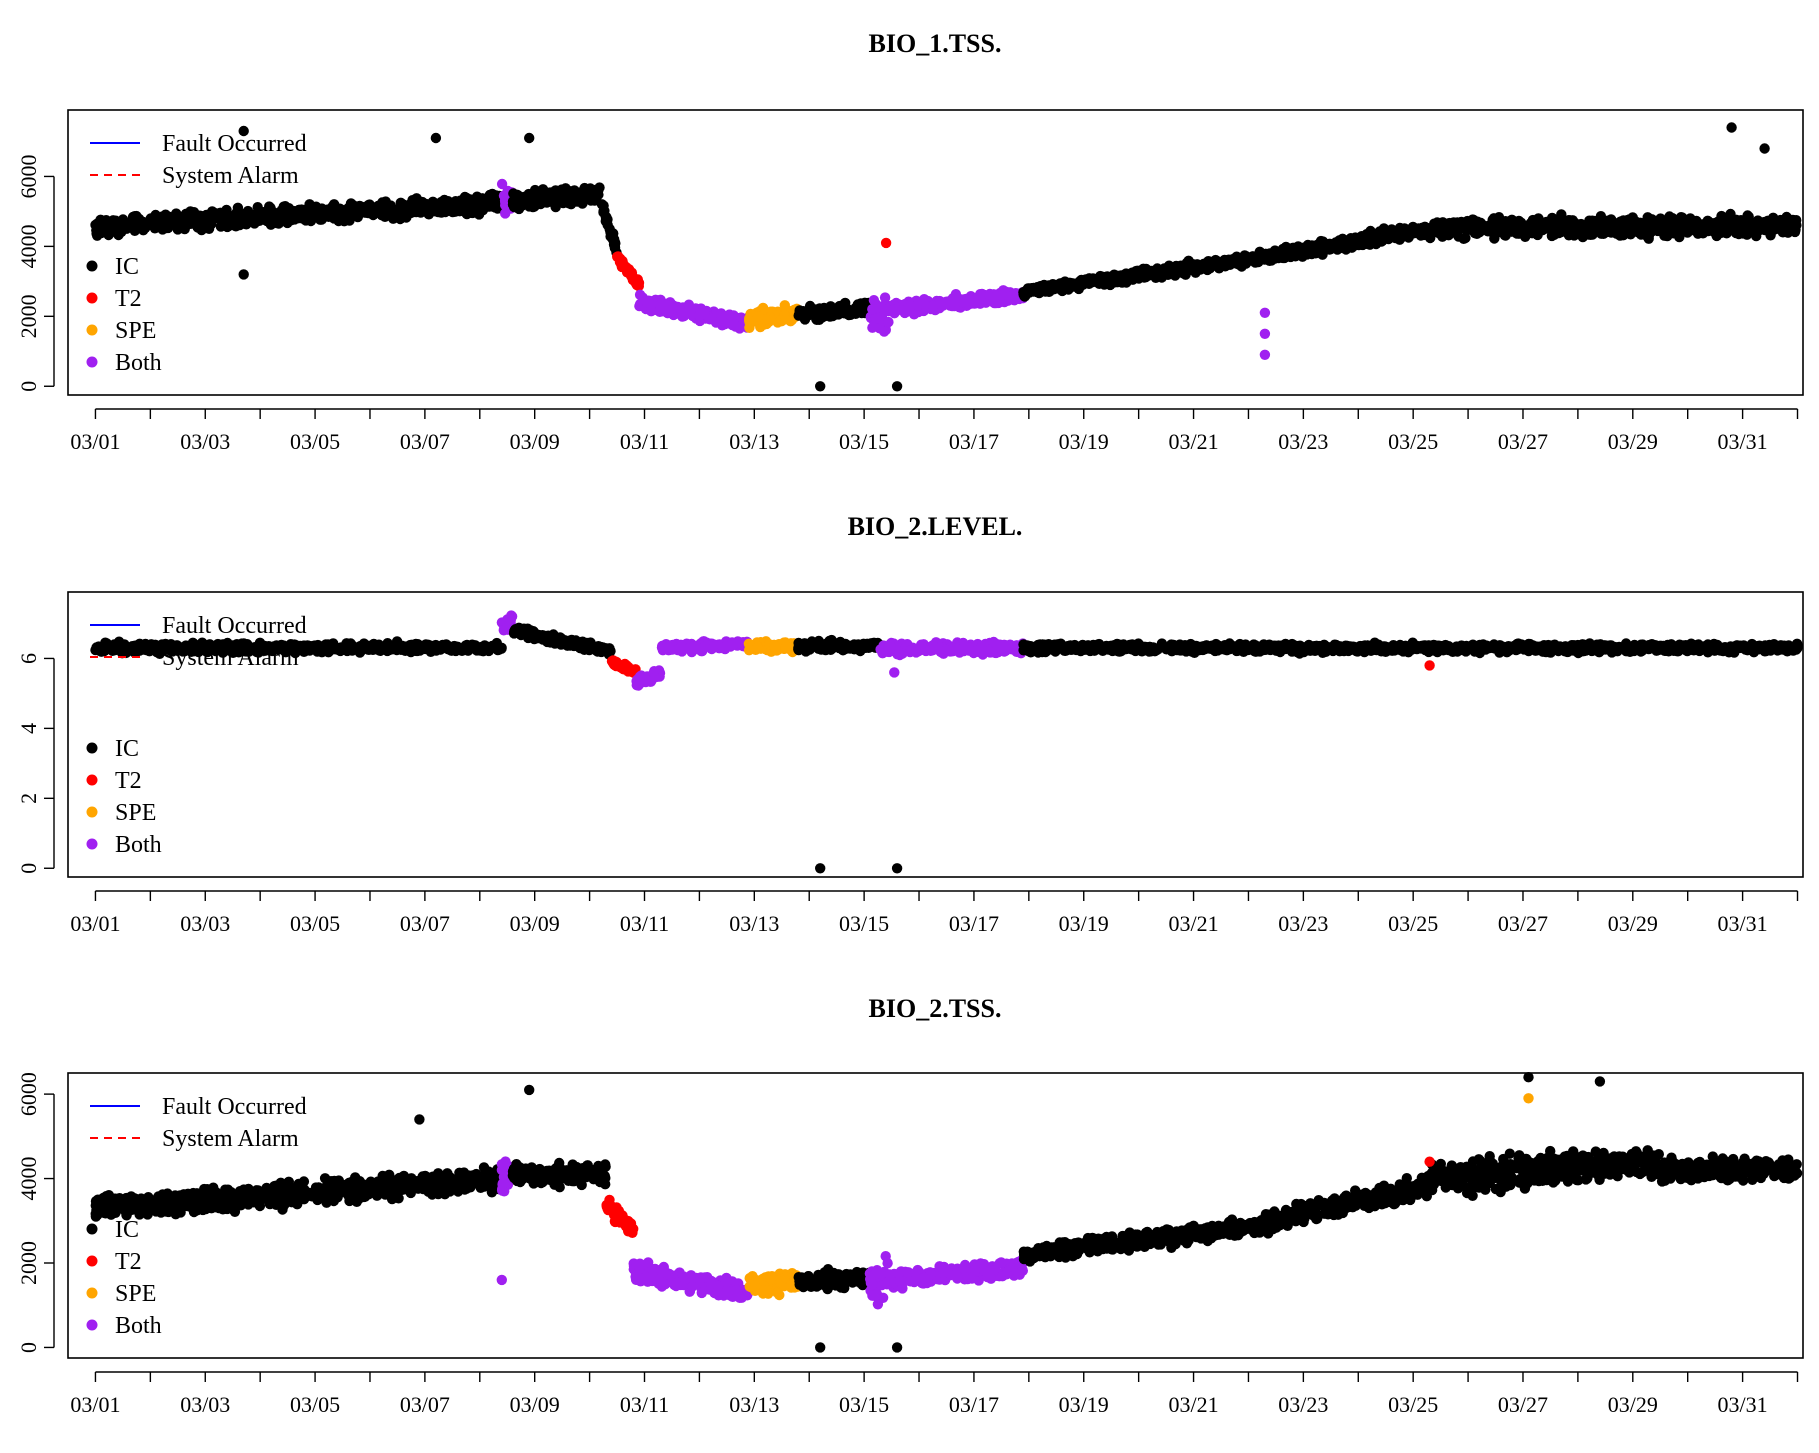 The height and width of the screenshot is (1453, 1819). Describe the element at coordinates (935, 526) in the screenshot. I see `panel-title: BIO_2.LEVEL.` at that location.